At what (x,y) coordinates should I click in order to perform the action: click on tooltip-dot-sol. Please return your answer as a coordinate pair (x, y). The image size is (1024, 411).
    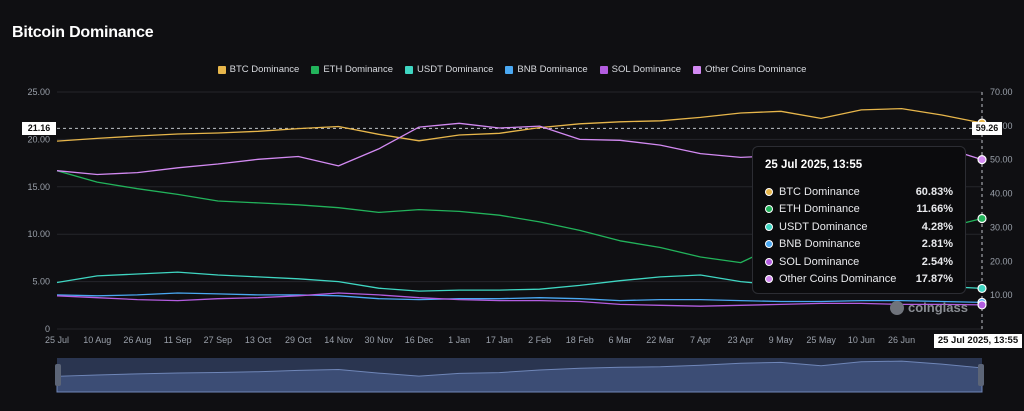
    Looking at the image, I should click on (769, 261).